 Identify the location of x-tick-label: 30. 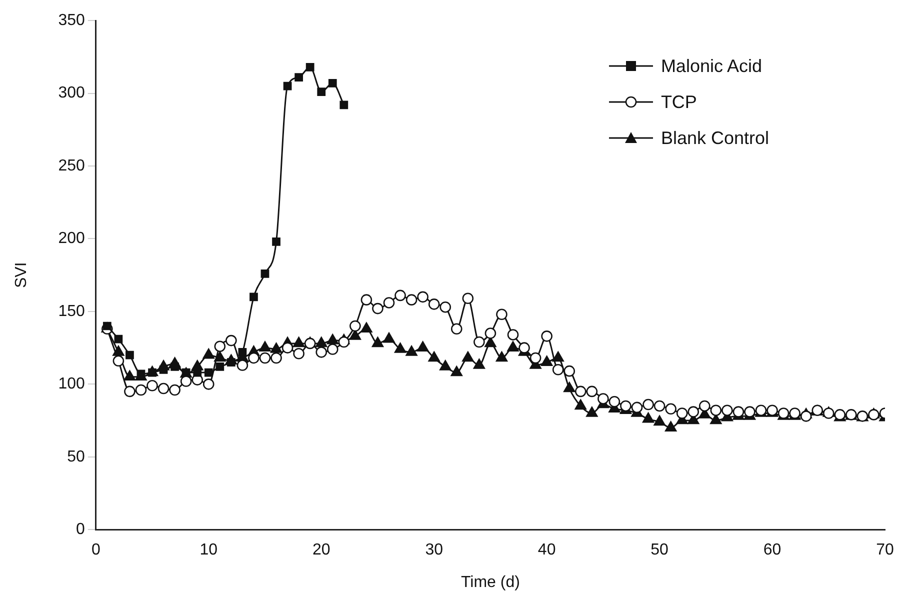
(434, 550).